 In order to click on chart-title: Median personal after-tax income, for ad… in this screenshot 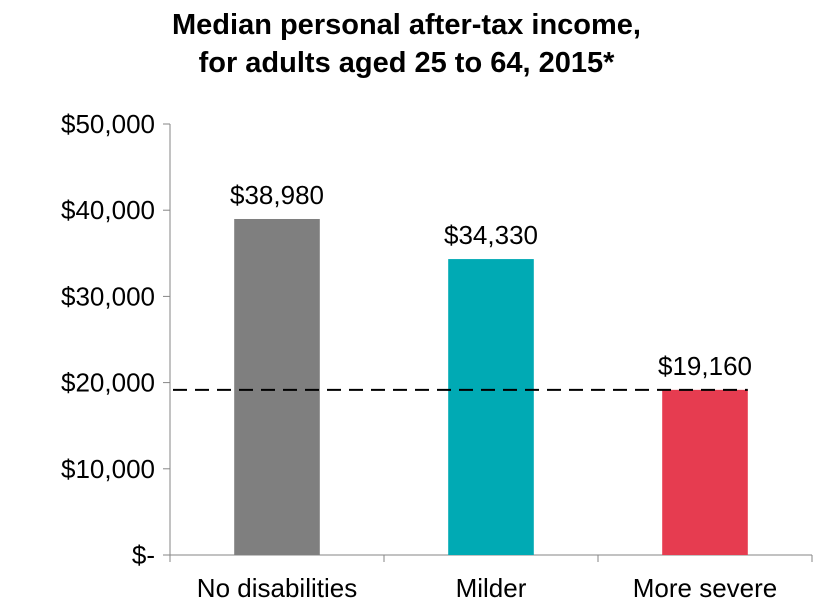, I will do `click(406, 44)`.